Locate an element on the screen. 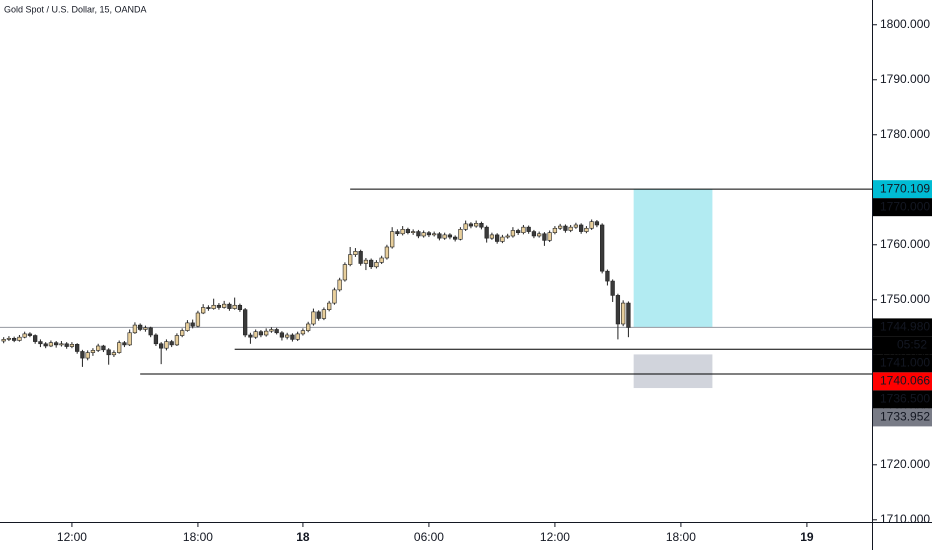 The width and height of the screenshot is (932, 550). price-label: 1744.980 is located at coordinates (905, 327).